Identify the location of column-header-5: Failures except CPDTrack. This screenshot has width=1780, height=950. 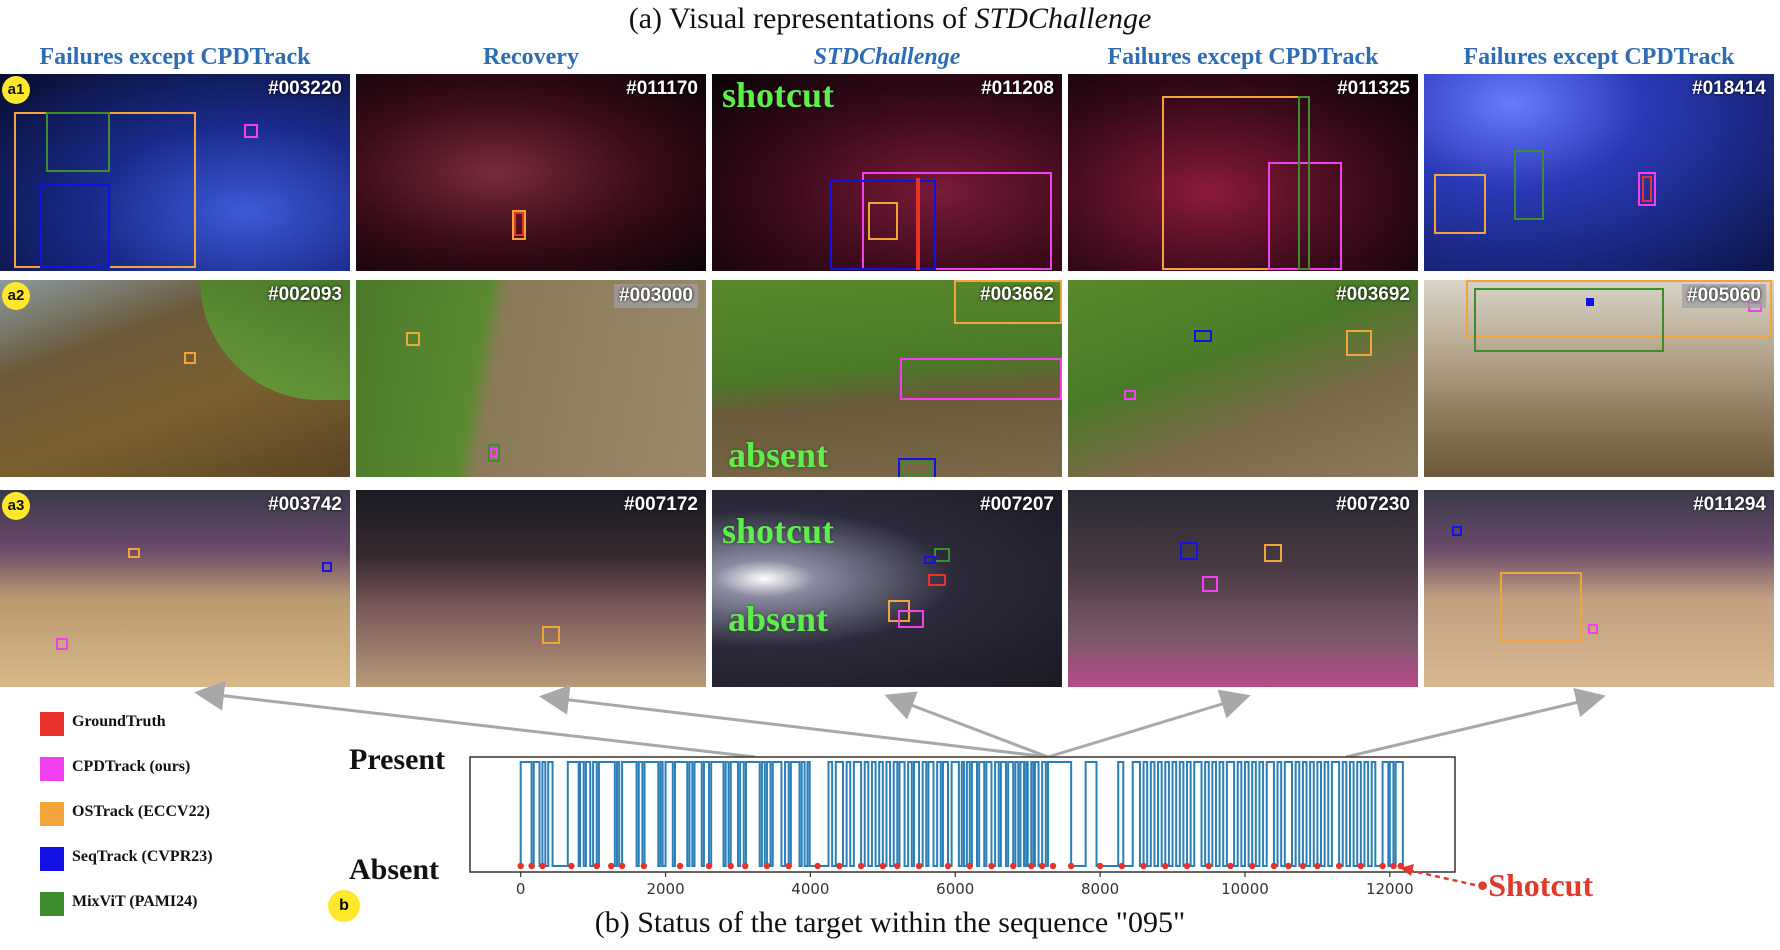
(1599, 57).